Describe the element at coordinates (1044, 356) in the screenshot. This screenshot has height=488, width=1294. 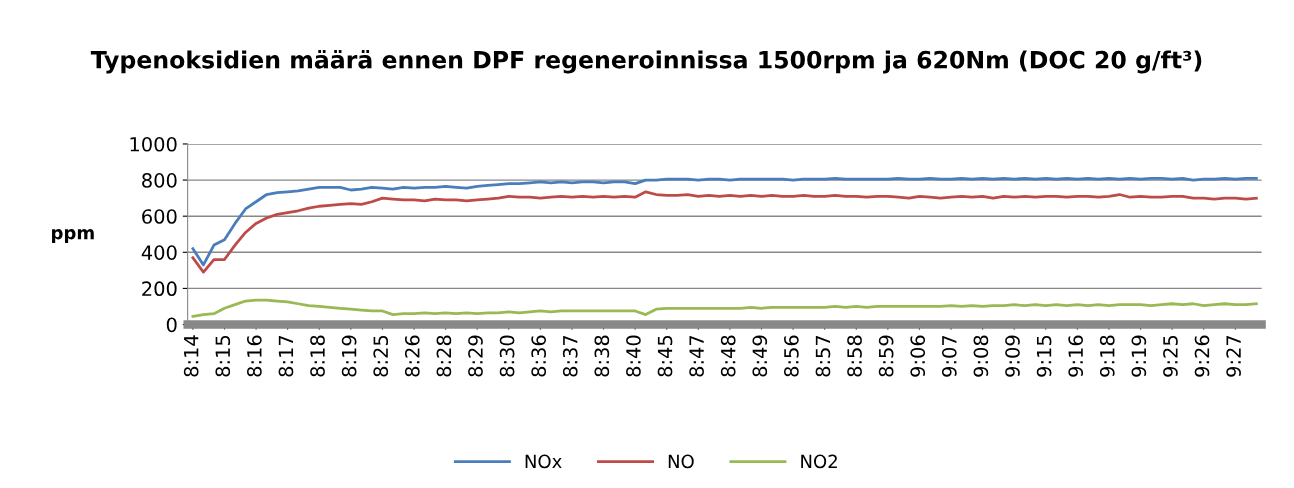
I see `x-tick-label: 9:15` at that location.